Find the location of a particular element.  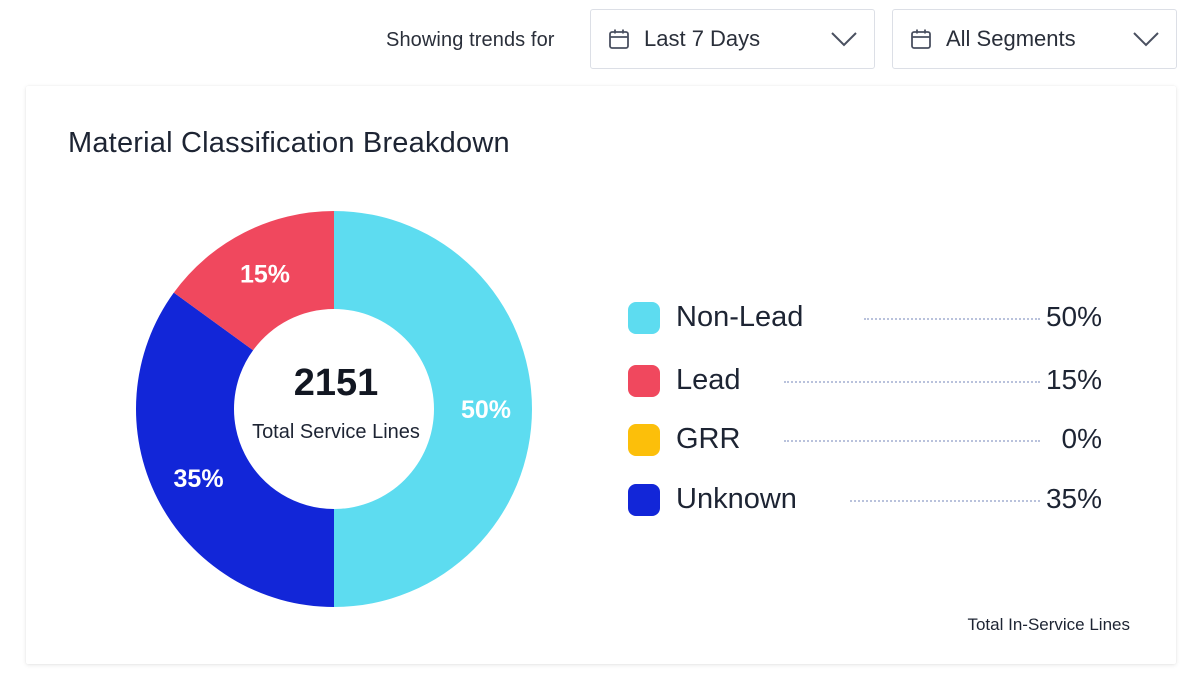

total-service-lines-label: Total Service Lines is located at coordinates (336, 432).